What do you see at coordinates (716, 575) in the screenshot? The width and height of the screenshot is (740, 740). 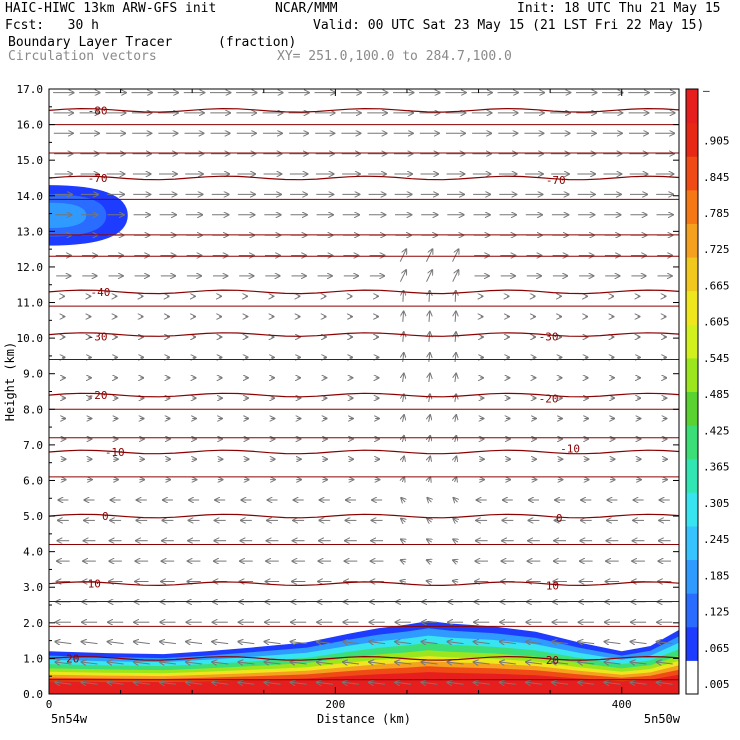 I see `colorbar-tick-label: .185` at bounding box center [716, 575].